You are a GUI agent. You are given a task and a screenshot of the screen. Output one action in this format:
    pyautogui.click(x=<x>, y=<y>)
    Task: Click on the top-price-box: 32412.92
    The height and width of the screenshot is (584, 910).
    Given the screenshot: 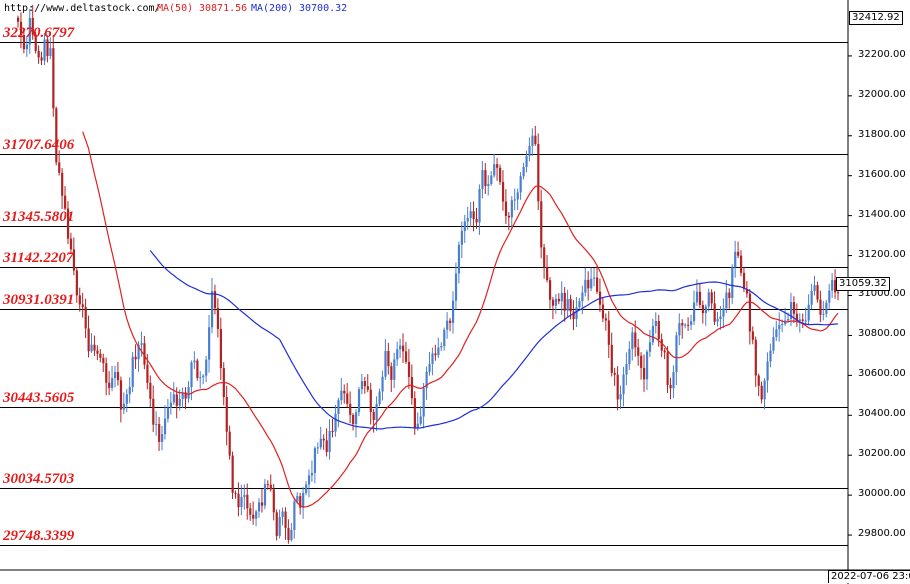 What is the action you would take?
    pyautogui.click(x=876, y=18)
    